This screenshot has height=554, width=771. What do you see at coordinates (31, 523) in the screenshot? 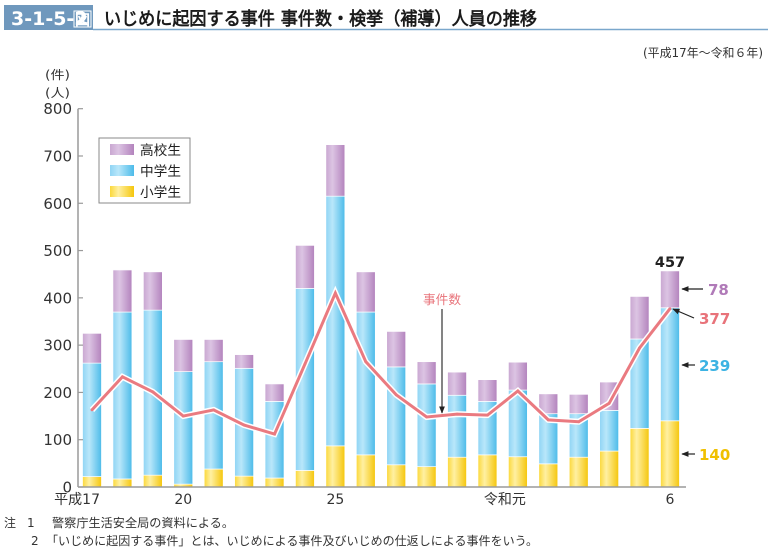
I see `footnote-1-number: 1` at bounding box center [31, 523].